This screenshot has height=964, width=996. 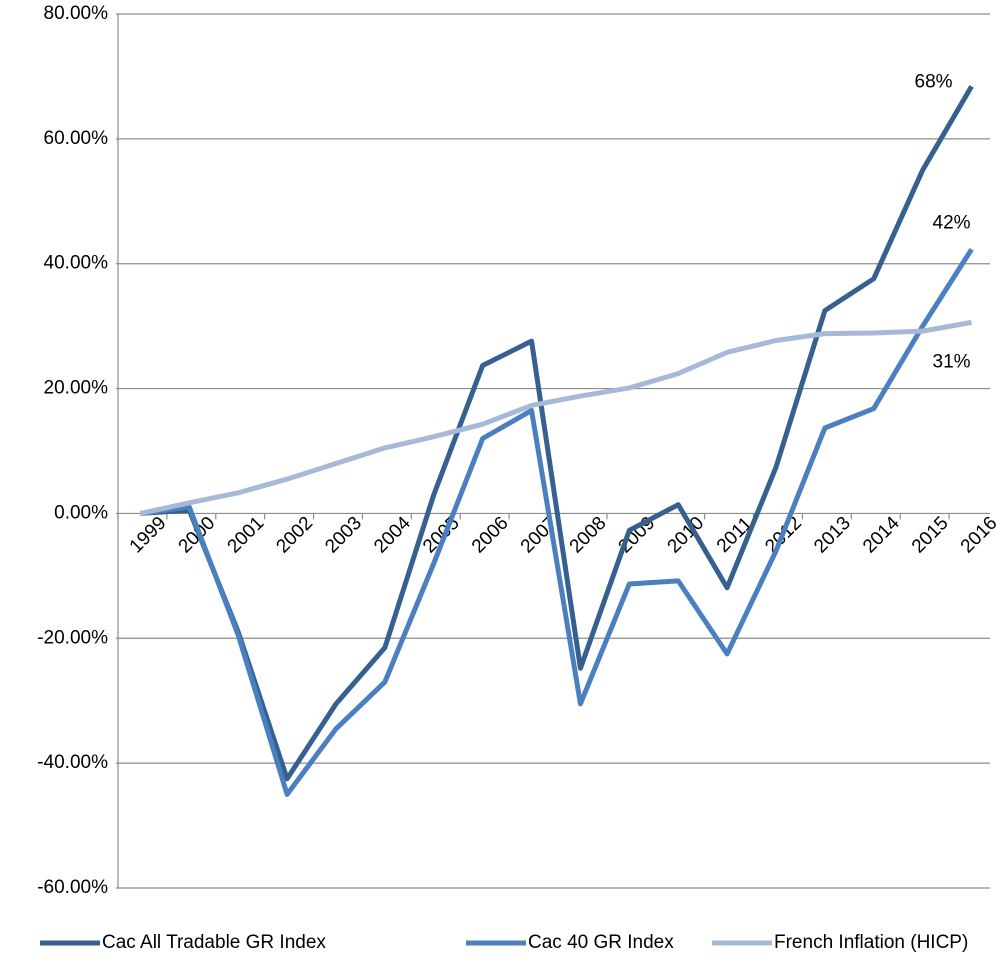 What do you see at coordinates (76, 388) in the screenshot?
I see `y-tick-label: 20.00%` at bounding box center [76, 388].